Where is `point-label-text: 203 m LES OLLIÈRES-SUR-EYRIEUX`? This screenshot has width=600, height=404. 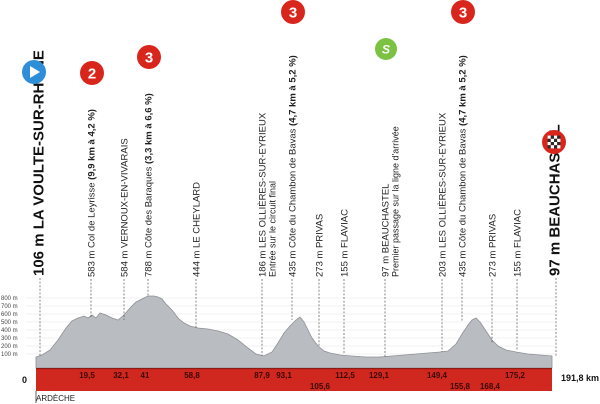 point-label-text: 203 m LES OLLIÈRES-SUR-EYRIEUX is located at coordinates (443, 194).